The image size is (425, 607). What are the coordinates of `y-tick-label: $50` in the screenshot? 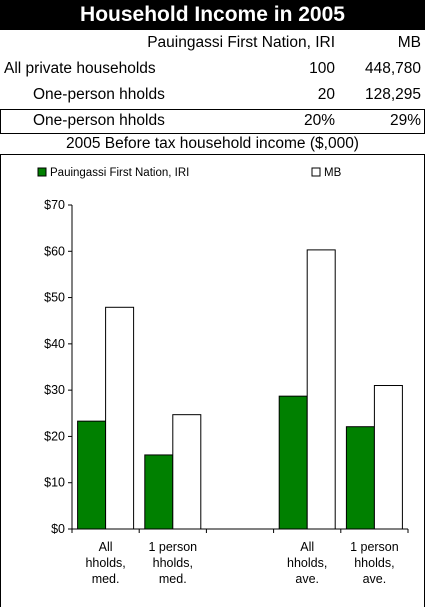 It's located at (54, 298).